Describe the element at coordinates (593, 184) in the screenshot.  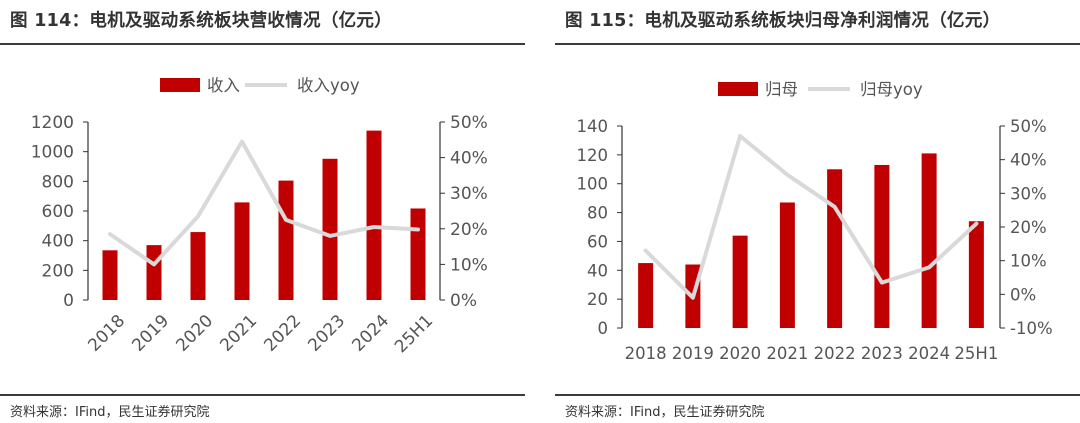
I see `y-left-tick-label: 100` at that location.